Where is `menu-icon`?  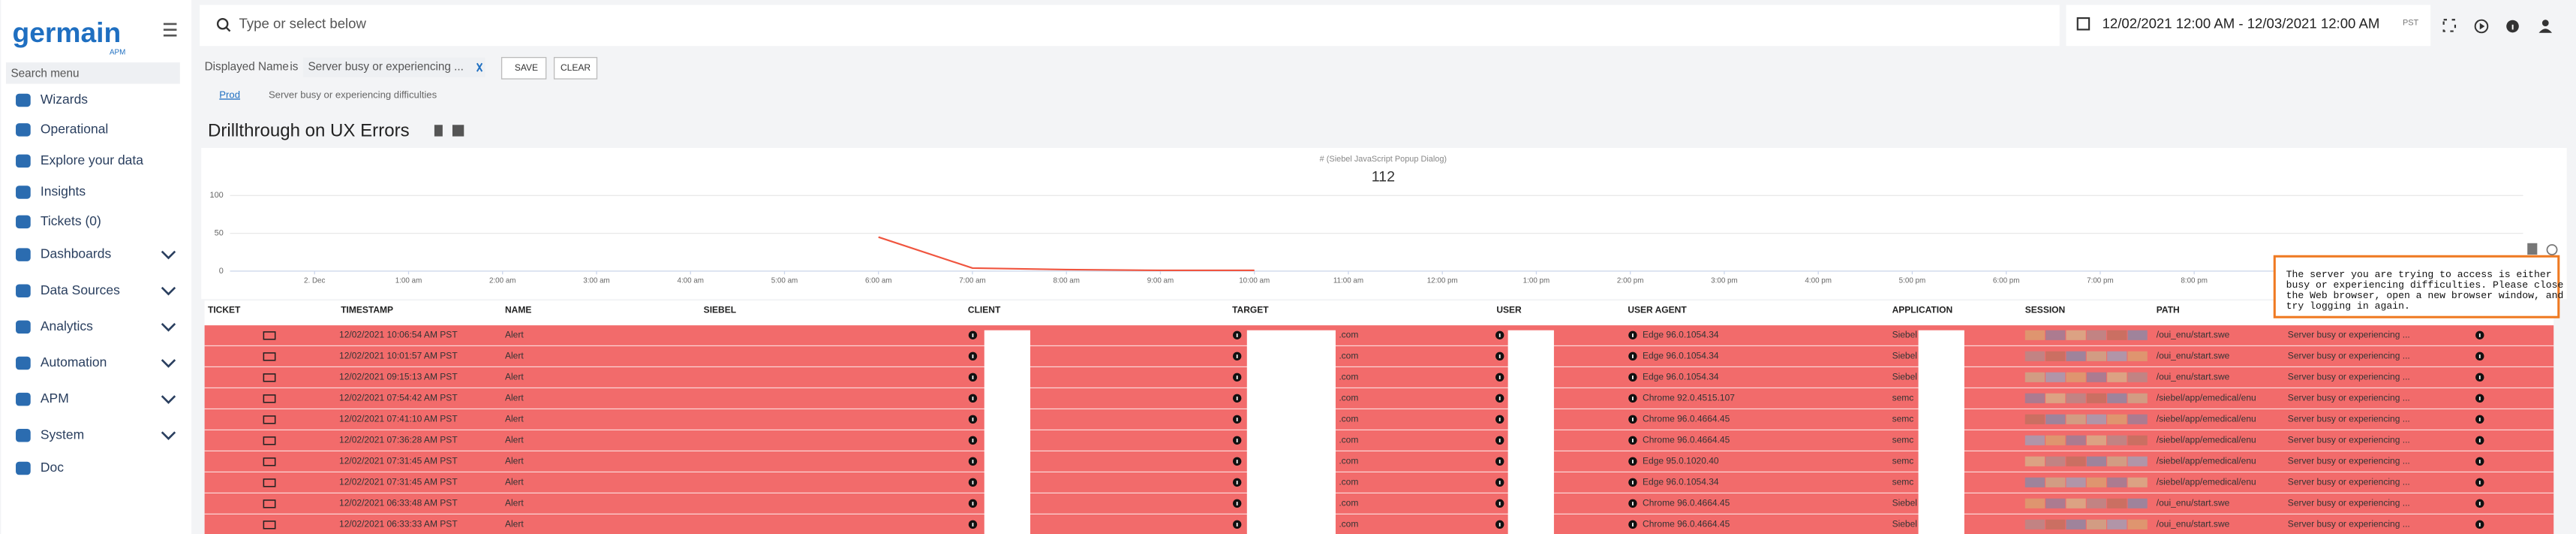
menu-icon is located at coordinates (23, 130).